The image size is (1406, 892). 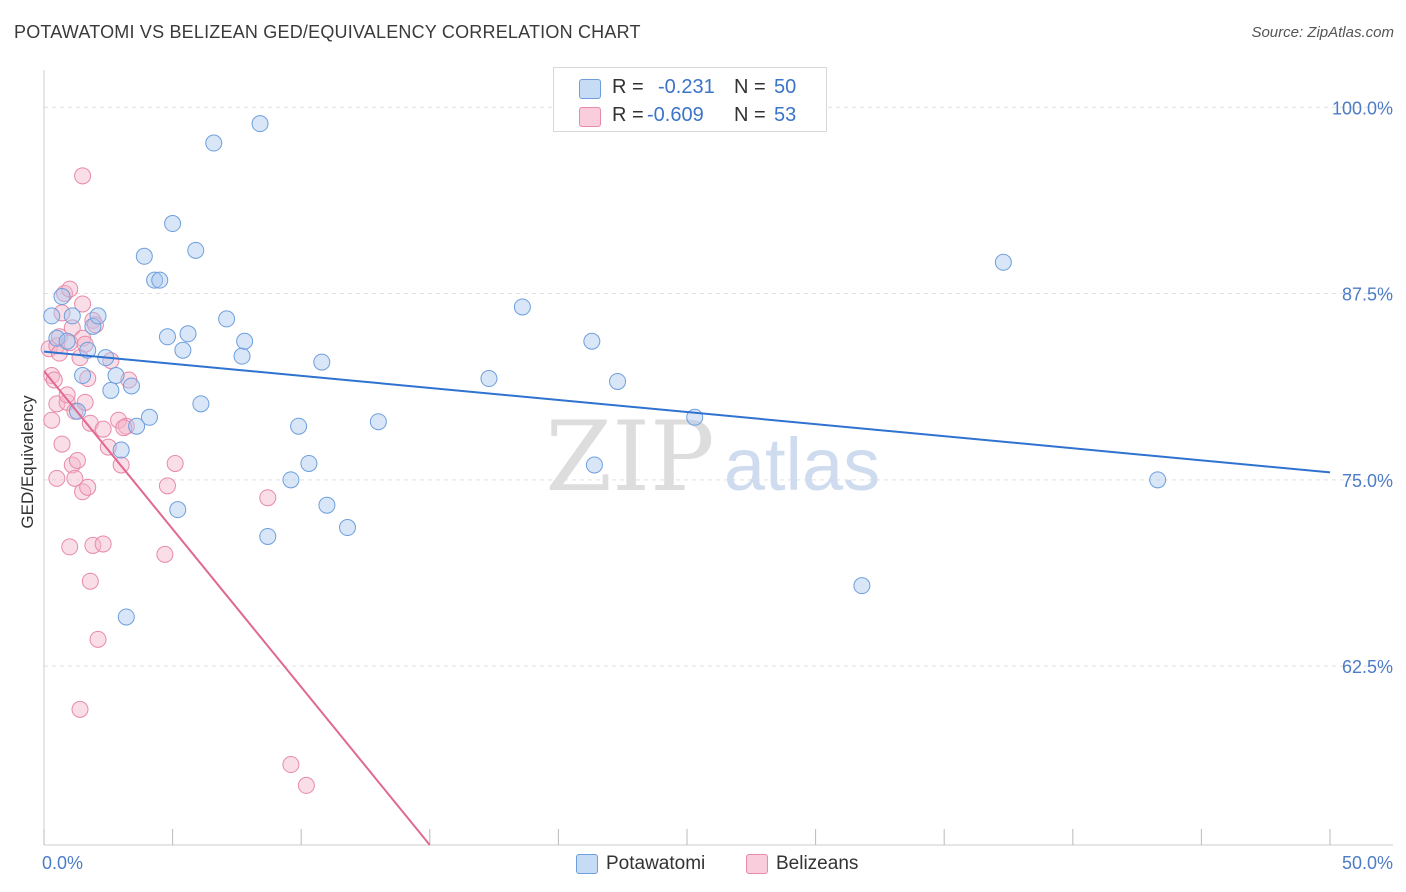 What do you see at coordinates (785, 87) in the screenshot?
I see `legend-n-value: 50` at bounding box center [785, 87].